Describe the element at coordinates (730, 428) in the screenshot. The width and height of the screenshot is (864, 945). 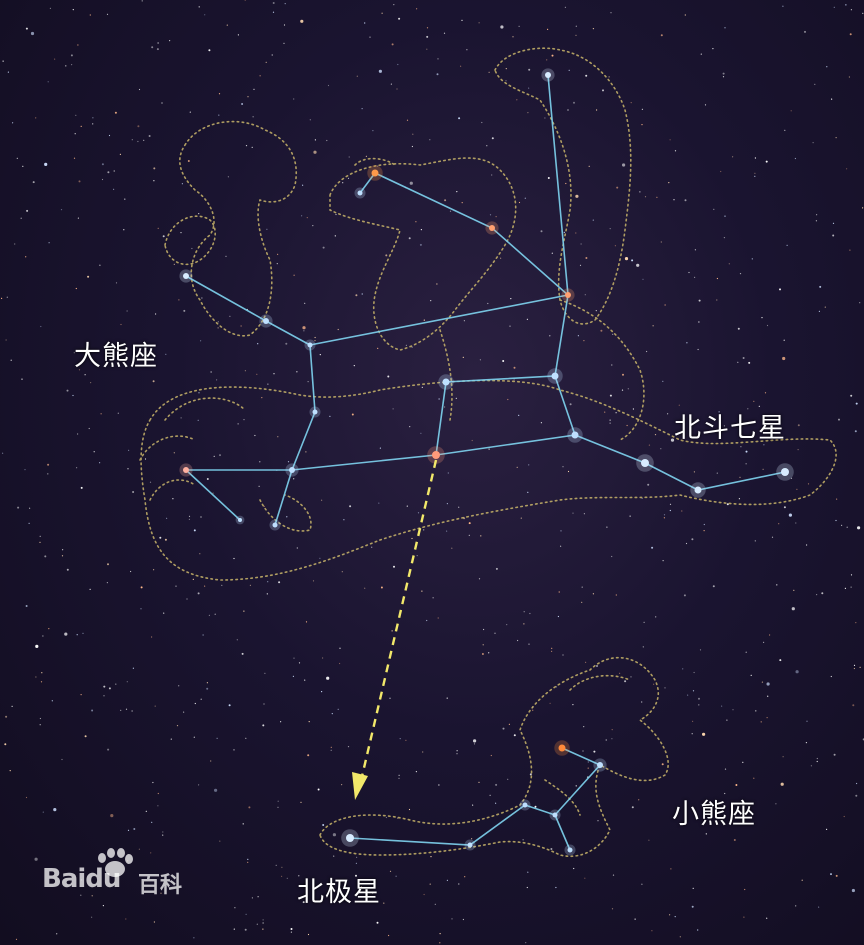
I see `label-big-dipper: 北斗七星` at that location.